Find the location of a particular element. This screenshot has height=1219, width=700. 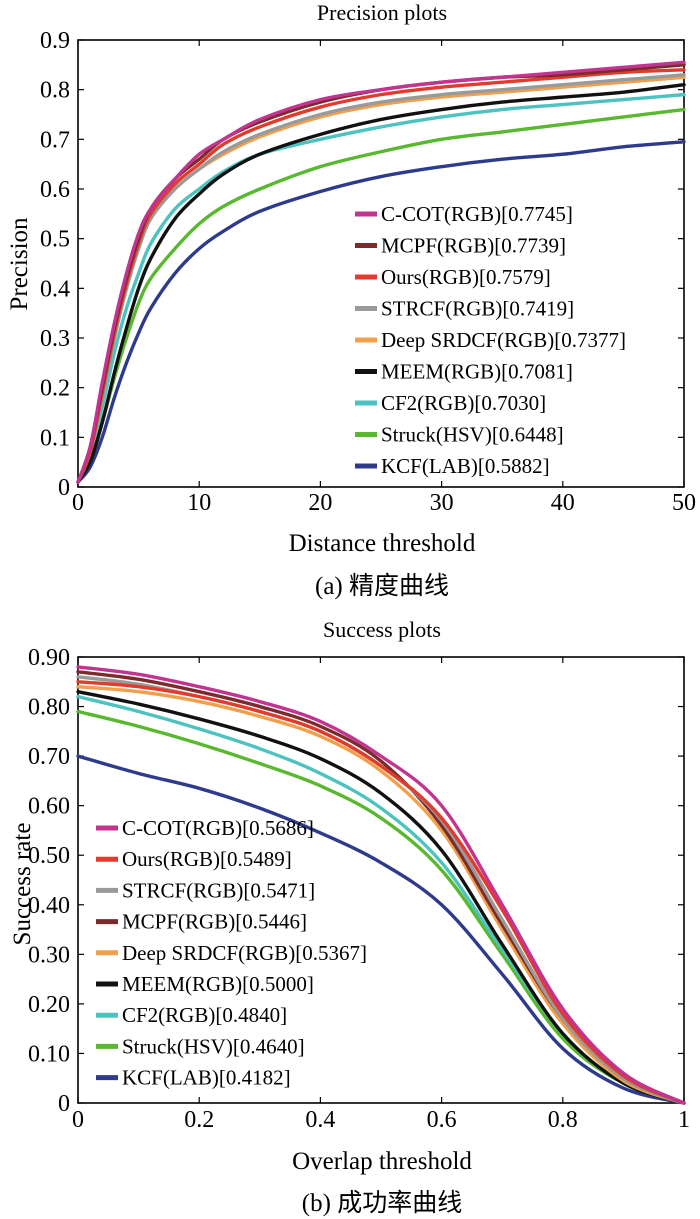

x-tick-label: 0.4 is located at coordinates (320, 1120).